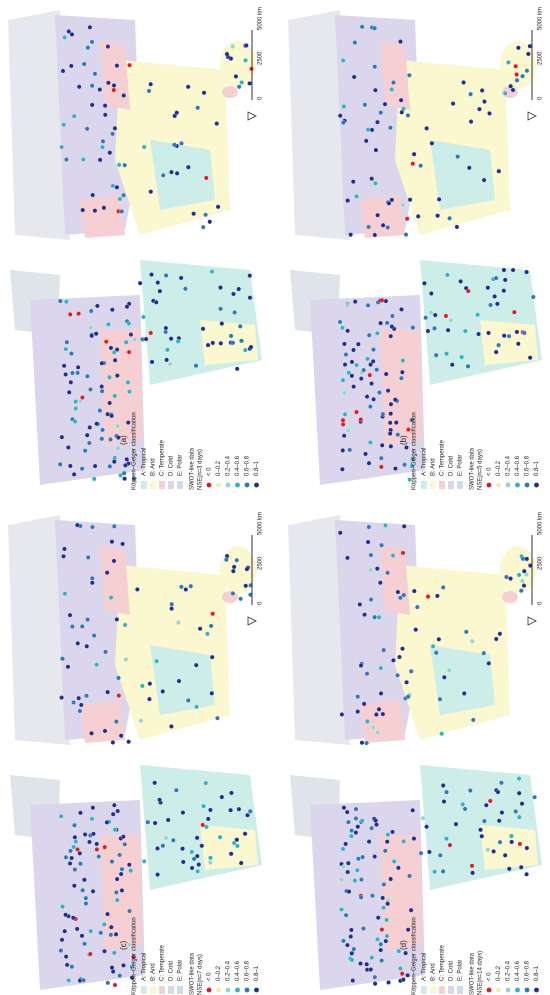 The width and height of the screenshot is (550, 995). What do you see at coordinates (238, 465) in the screenshot?
I see `legend-label: 0.4–0.6` at bounding box center [238, 465].